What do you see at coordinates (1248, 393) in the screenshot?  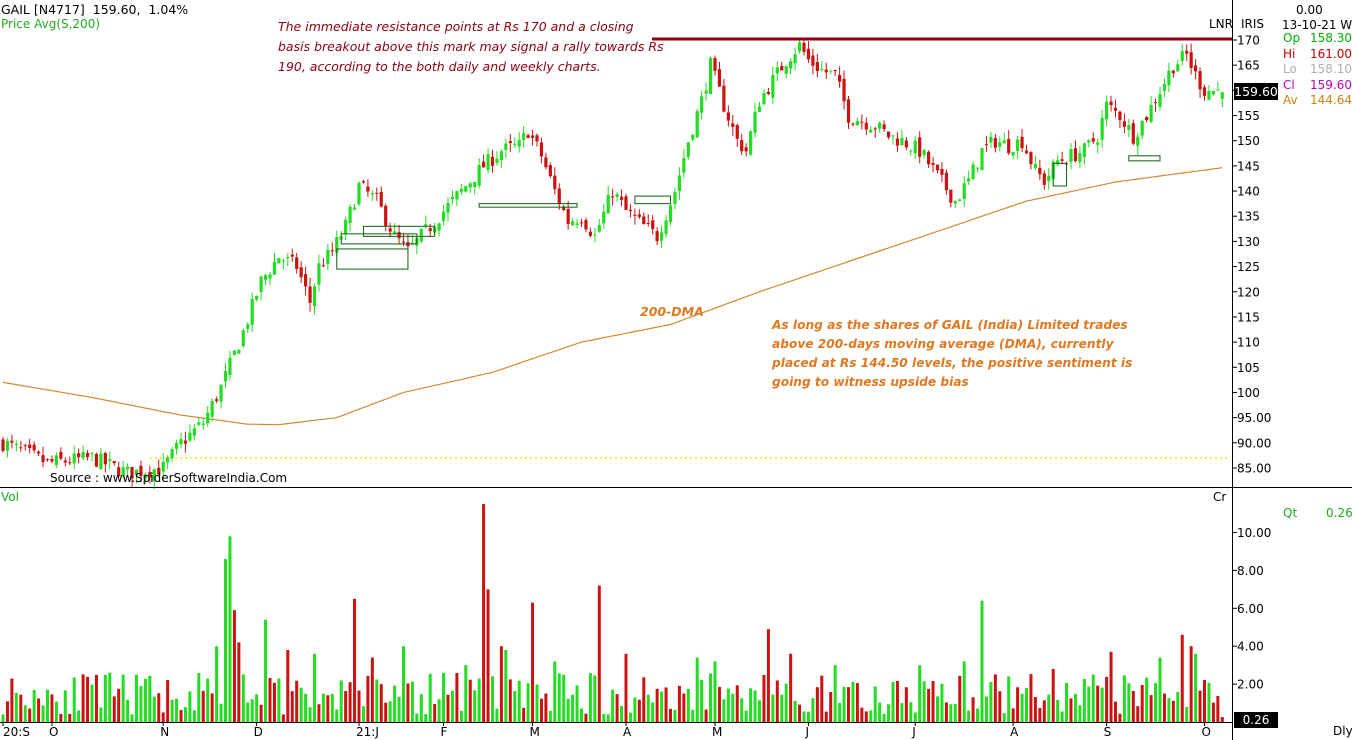 I see `price-tick-label: 100` at bounding box center [1248, 393].